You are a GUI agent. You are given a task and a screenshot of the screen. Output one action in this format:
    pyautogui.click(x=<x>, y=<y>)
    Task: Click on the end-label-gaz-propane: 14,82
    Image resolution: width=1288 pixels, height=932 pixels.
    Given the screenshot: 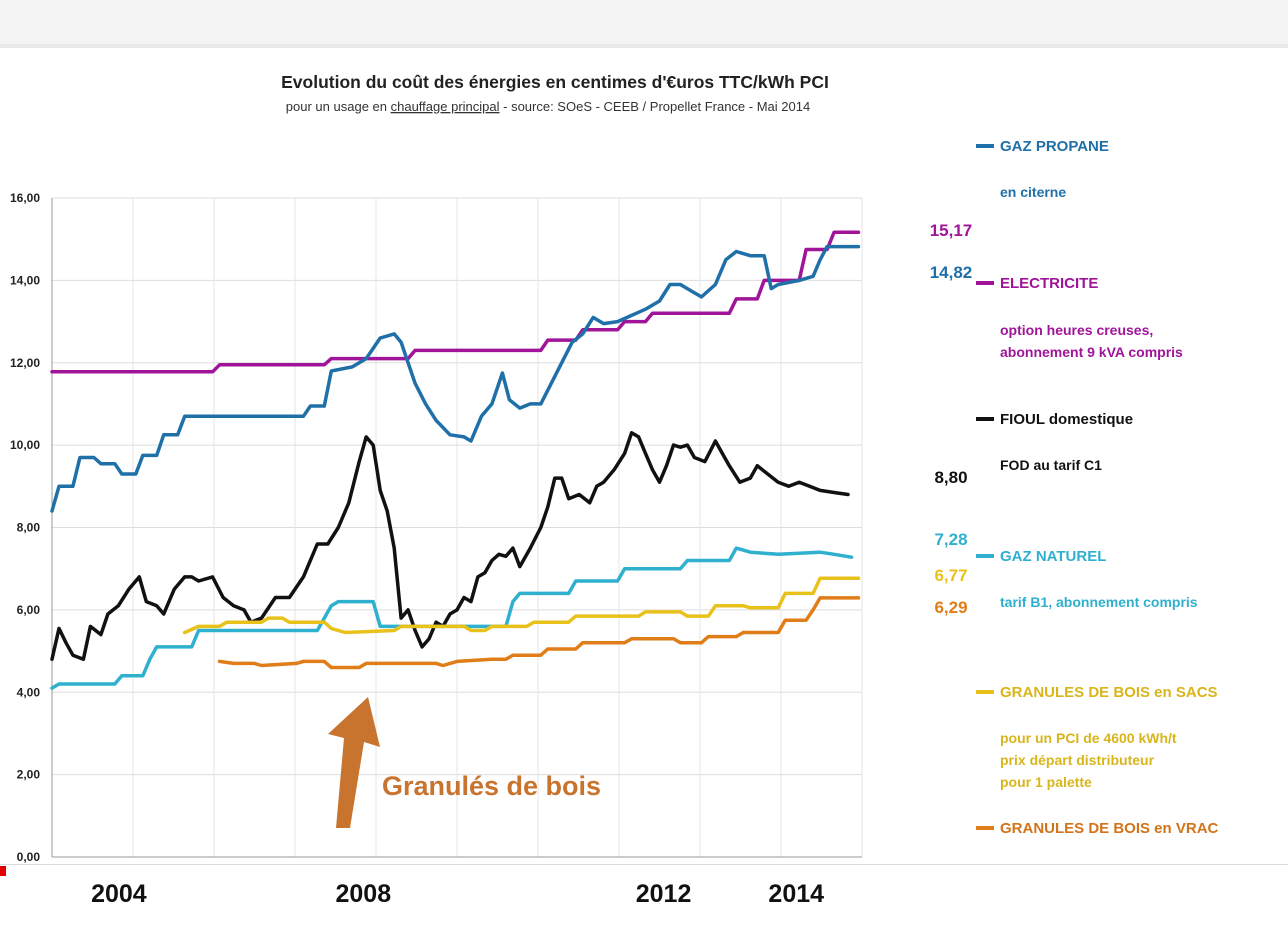 What is the action you would take?
    pyautogui.click(x=951, y=272)
    